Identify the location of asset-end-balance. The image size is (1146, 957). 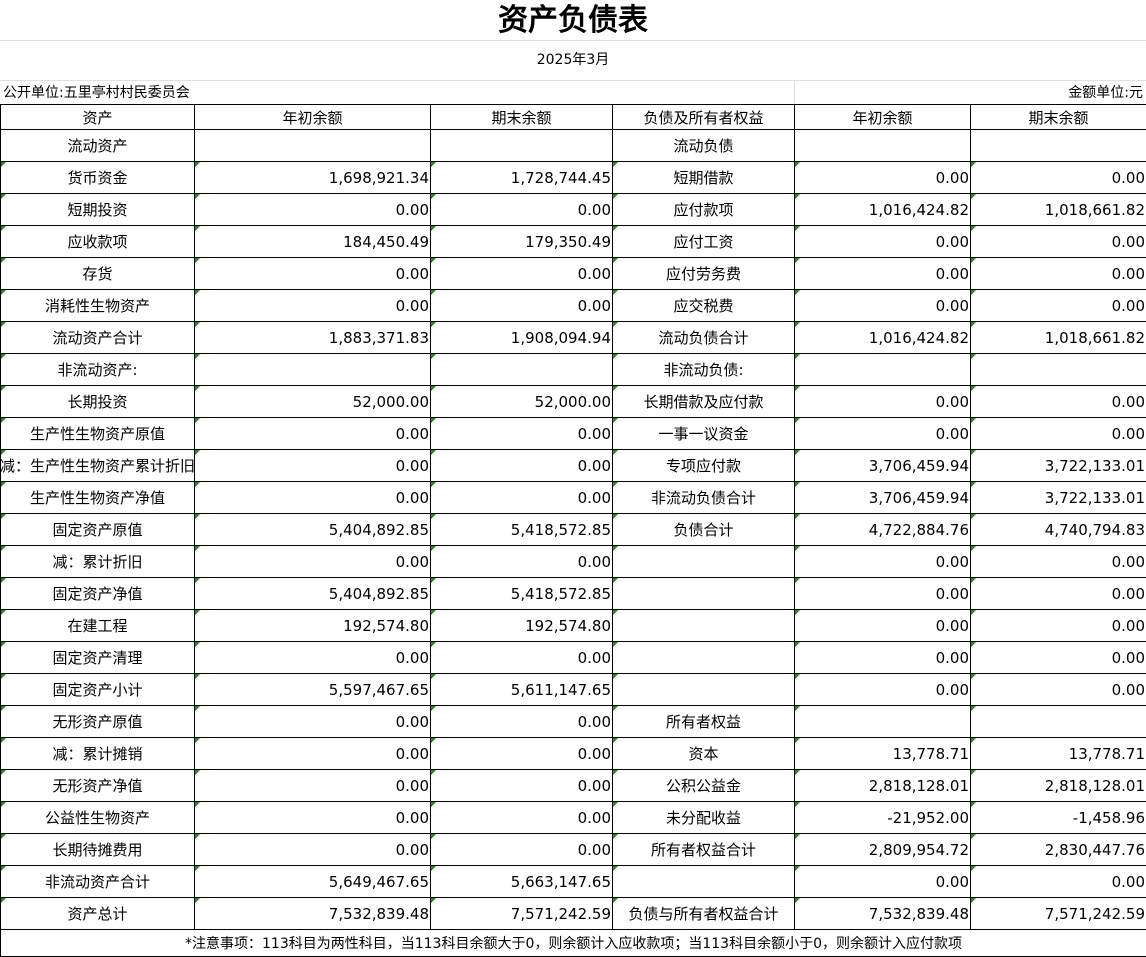
(522, 370).